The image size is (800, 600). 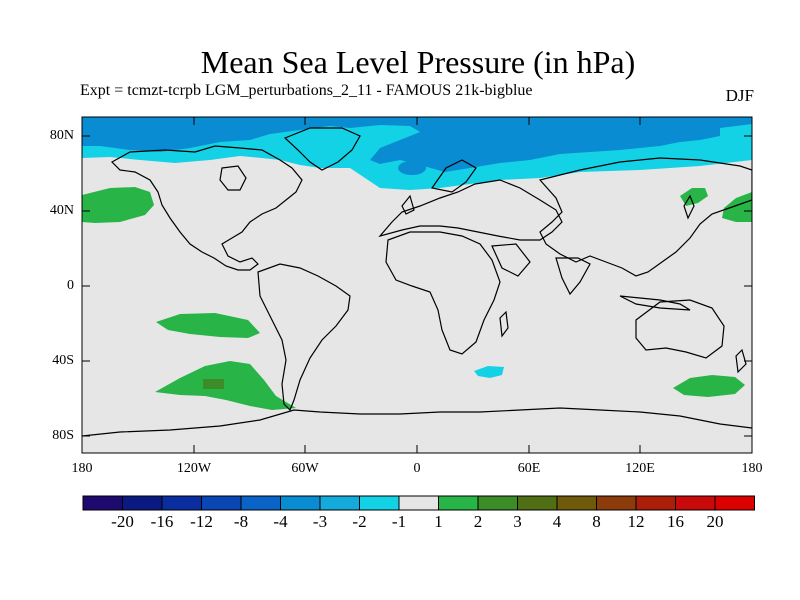 What do you see at coordinates (320, 521) in the screenshot?
I see `colorbar-label: -3` at bounding box center [320, 521].